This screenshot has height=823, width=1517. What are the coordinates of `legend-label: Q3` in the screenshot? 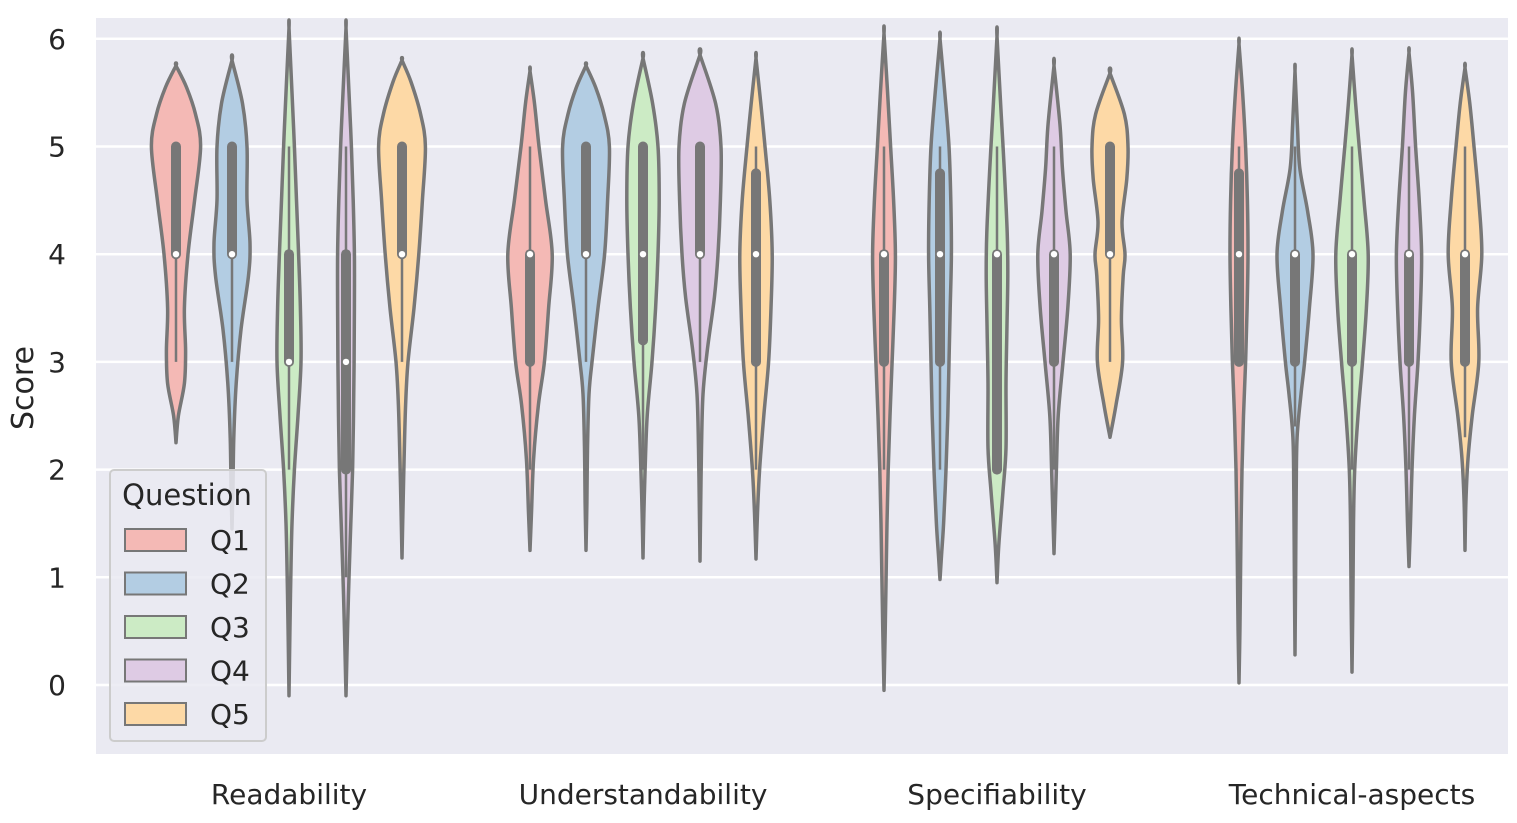 It's located at (230, 627).